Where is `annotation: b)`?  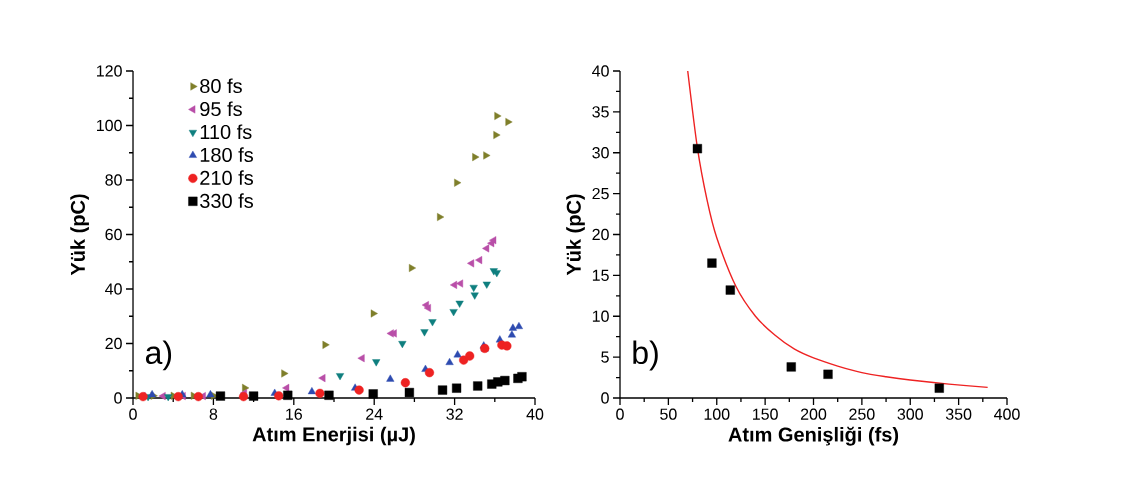
annotation: b) is located at coordinates (645, 355).